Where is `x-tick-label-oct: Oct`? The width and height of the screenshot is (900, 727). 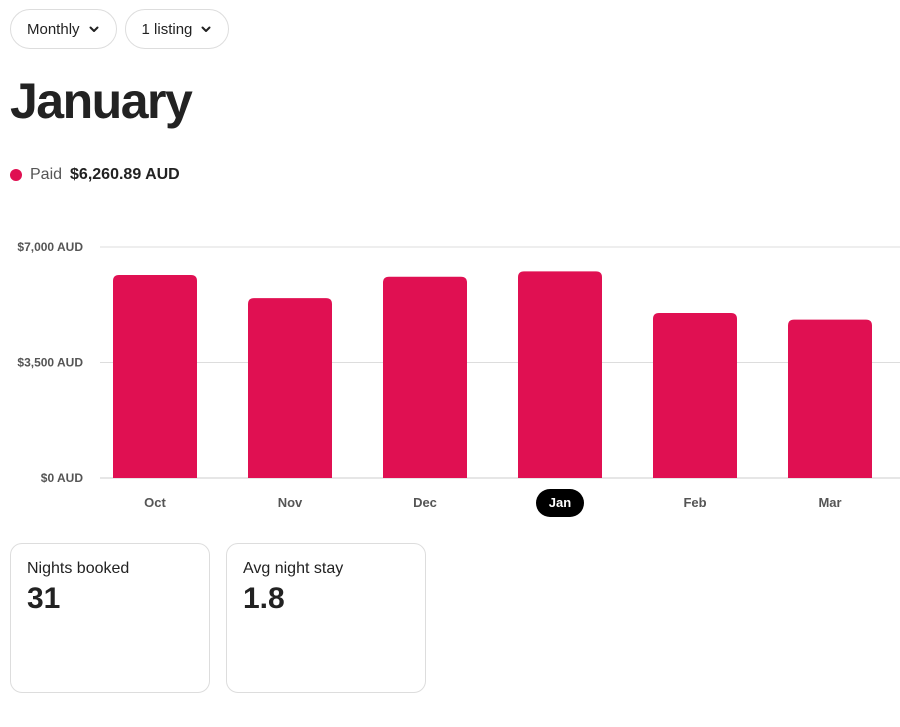 x-tick-label-oct: Oct is located at coordinates (155, 502).